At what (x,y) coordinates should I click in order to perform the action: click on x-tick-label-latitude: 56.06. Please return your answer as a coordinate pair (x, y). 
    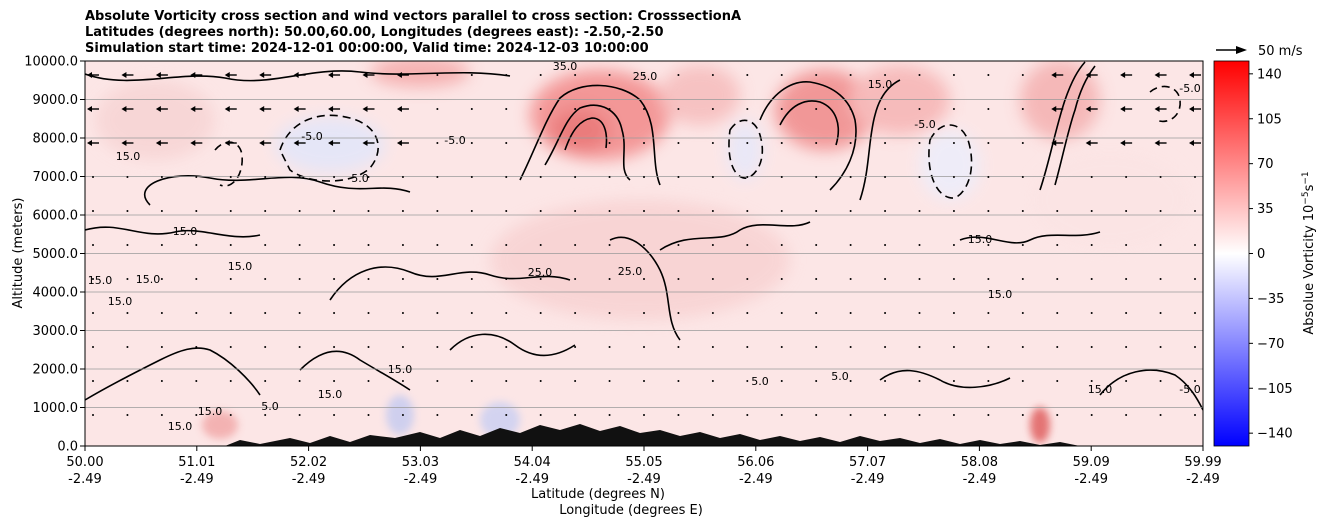
    Looking at the image, I should click on (755, 462).